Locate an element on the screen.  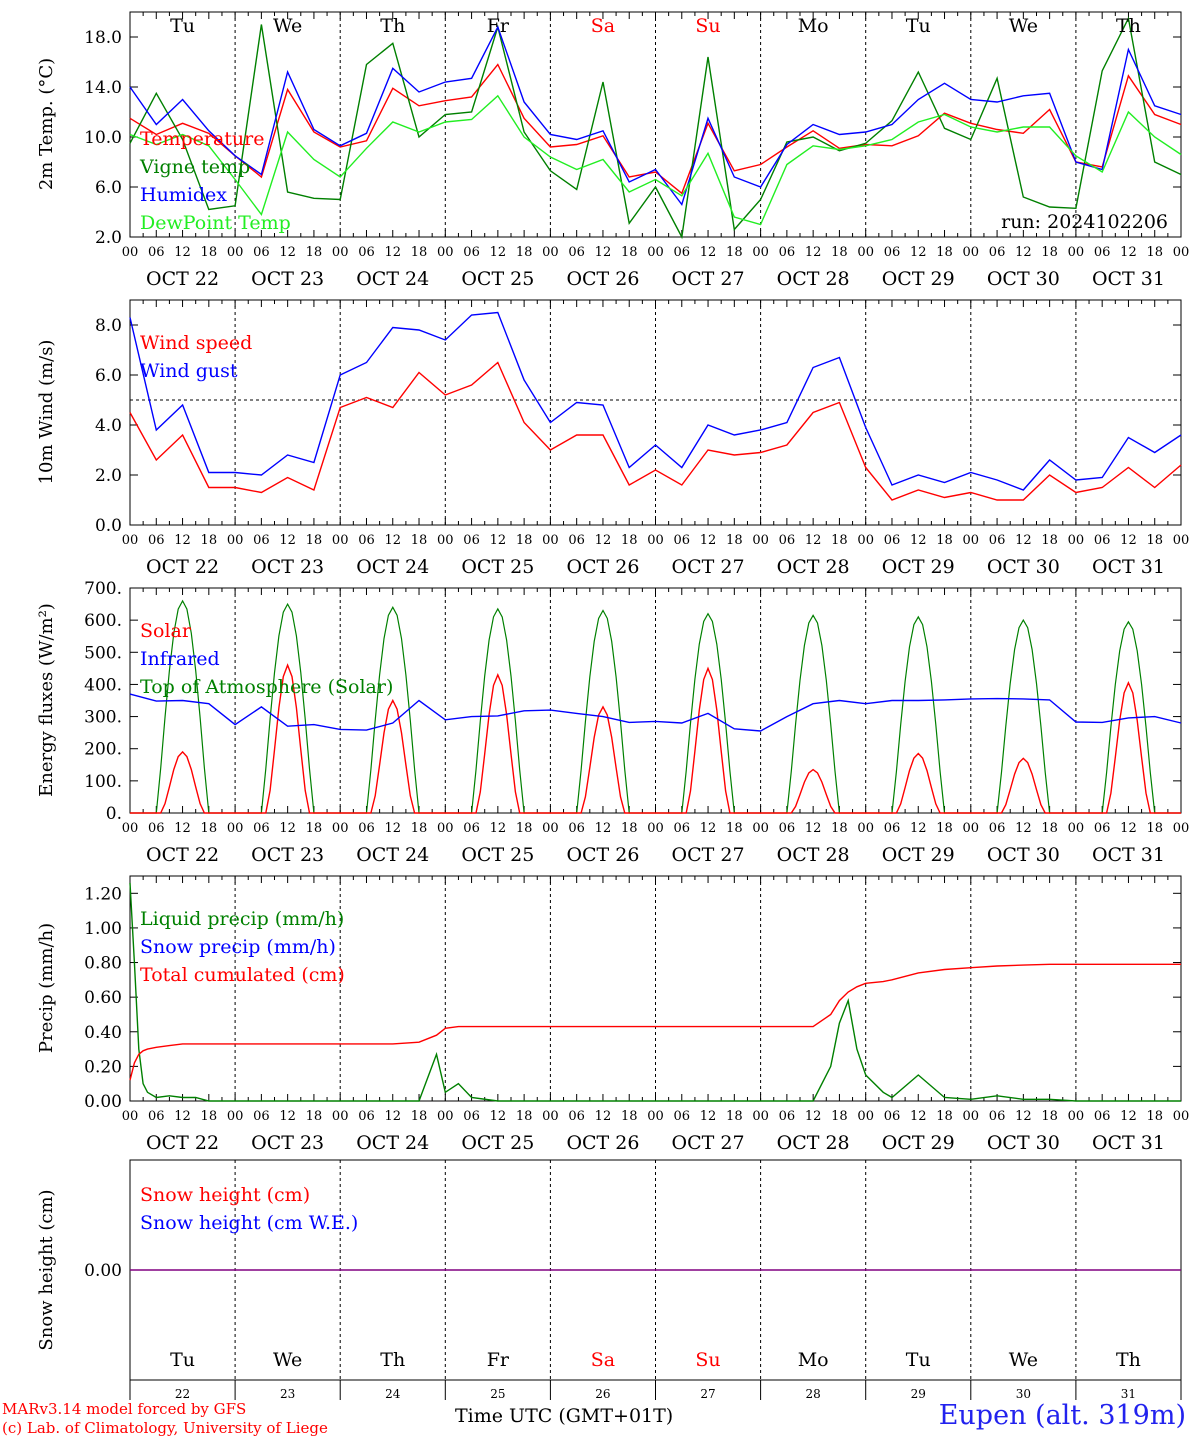
date-label: OCT 28 is located at coordinates (813, 1143).